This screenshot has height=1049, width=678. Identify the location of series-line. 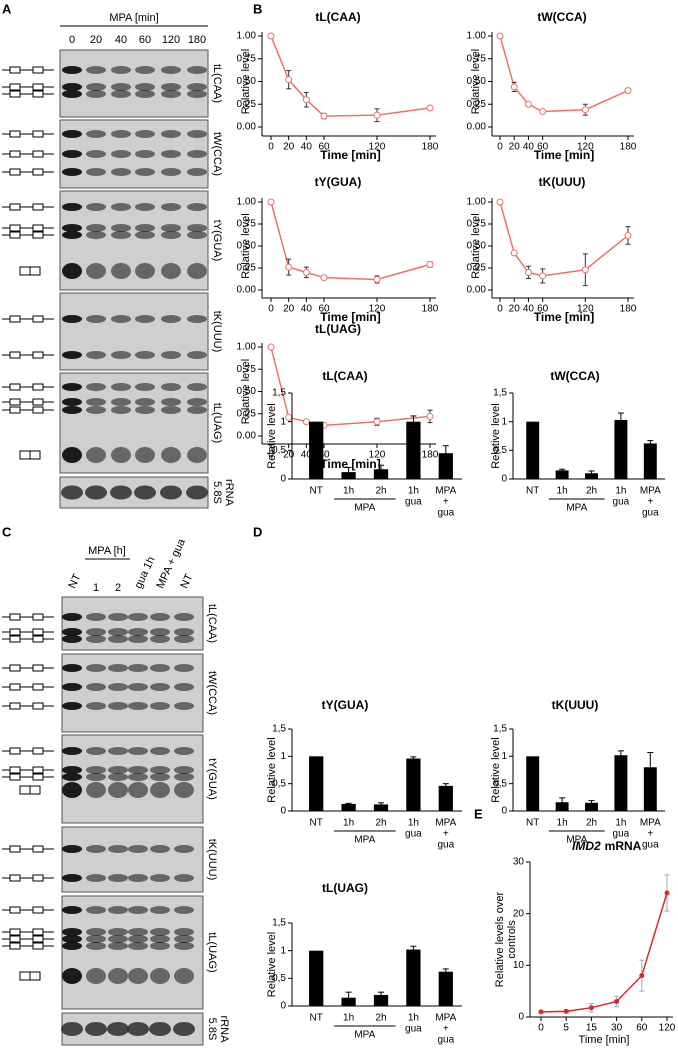
(604, 952).